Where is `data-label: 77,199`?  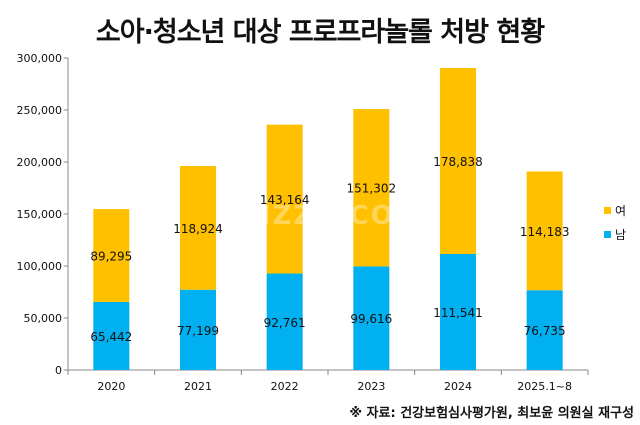 data-label: 77,199 is located at coordinates (198, 331).